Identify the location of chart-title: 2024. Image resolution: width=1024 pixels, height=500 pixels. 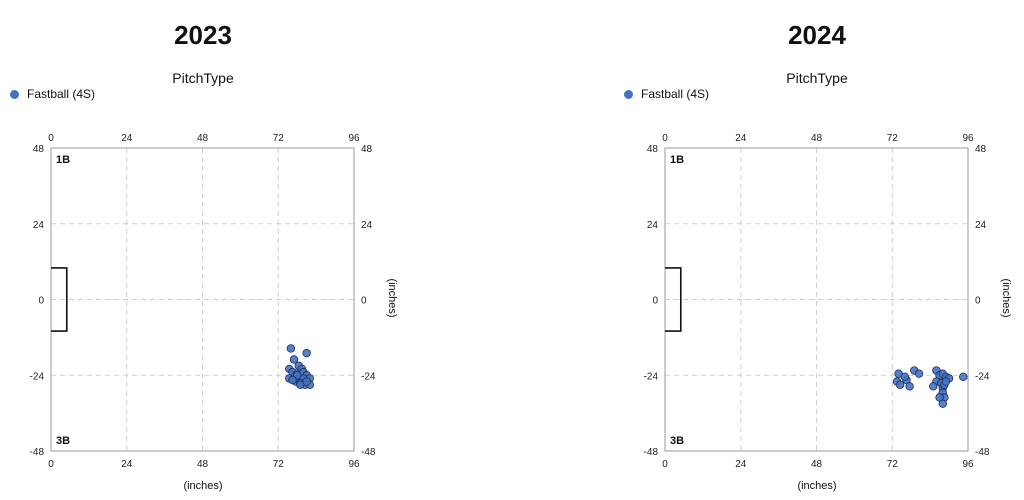
(817, 35).